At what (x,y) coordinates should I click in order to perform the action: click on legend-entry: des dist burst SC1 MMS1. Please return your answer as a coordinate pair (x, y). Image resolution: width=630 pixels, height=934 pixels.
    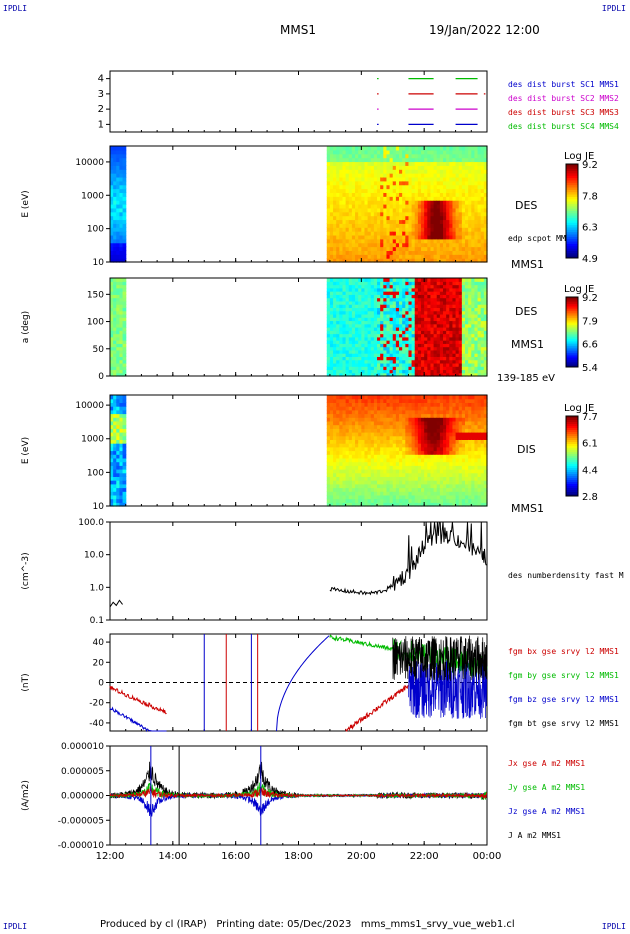
    Looking at the image, I should click on (563, 84).